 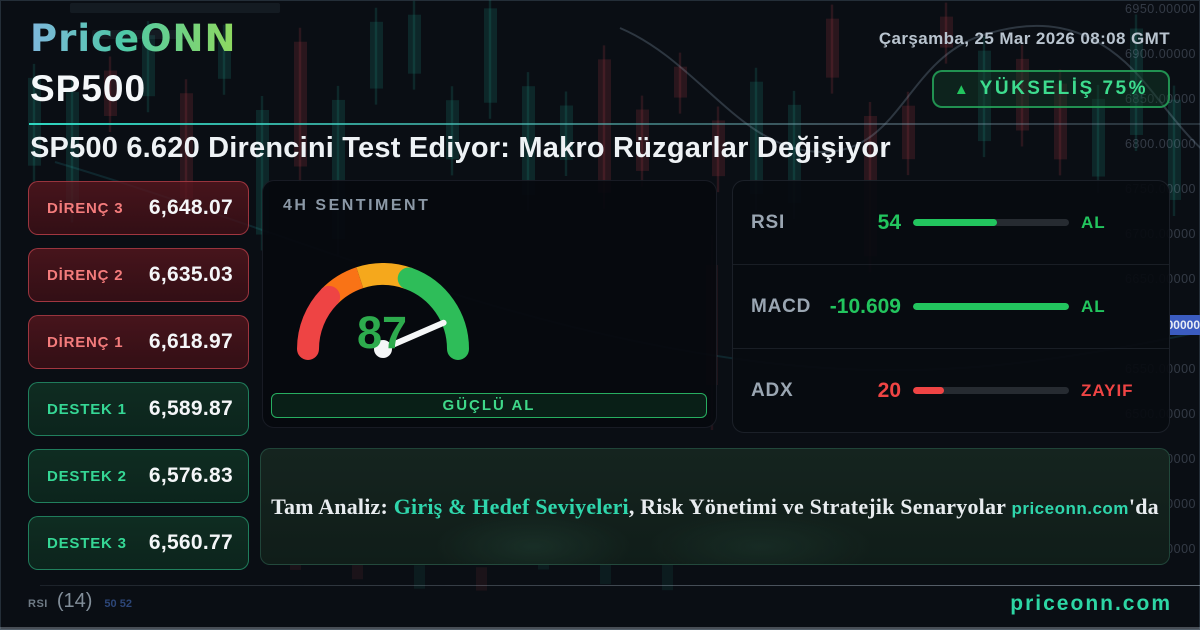 I want to click on level-label: DESTEK 1, so click(x=87, y=409).